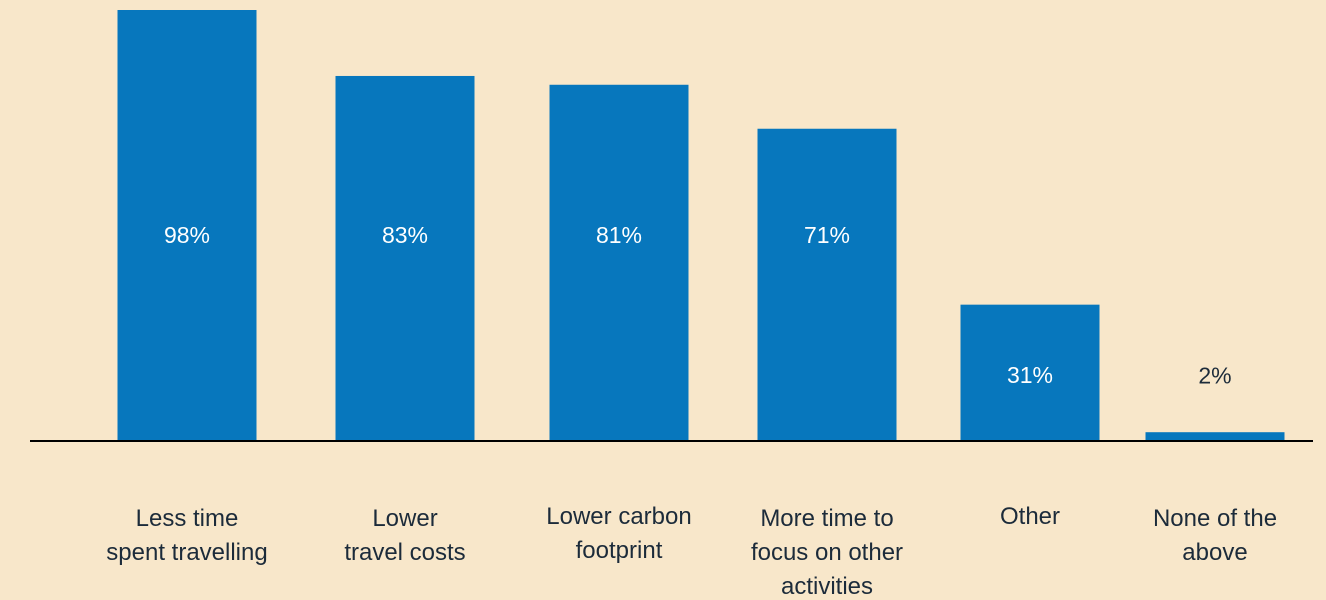  Describe the element at coordinates (404, 535) in the screenshot. I see `category-label-2: Lower travel costs` at that location.